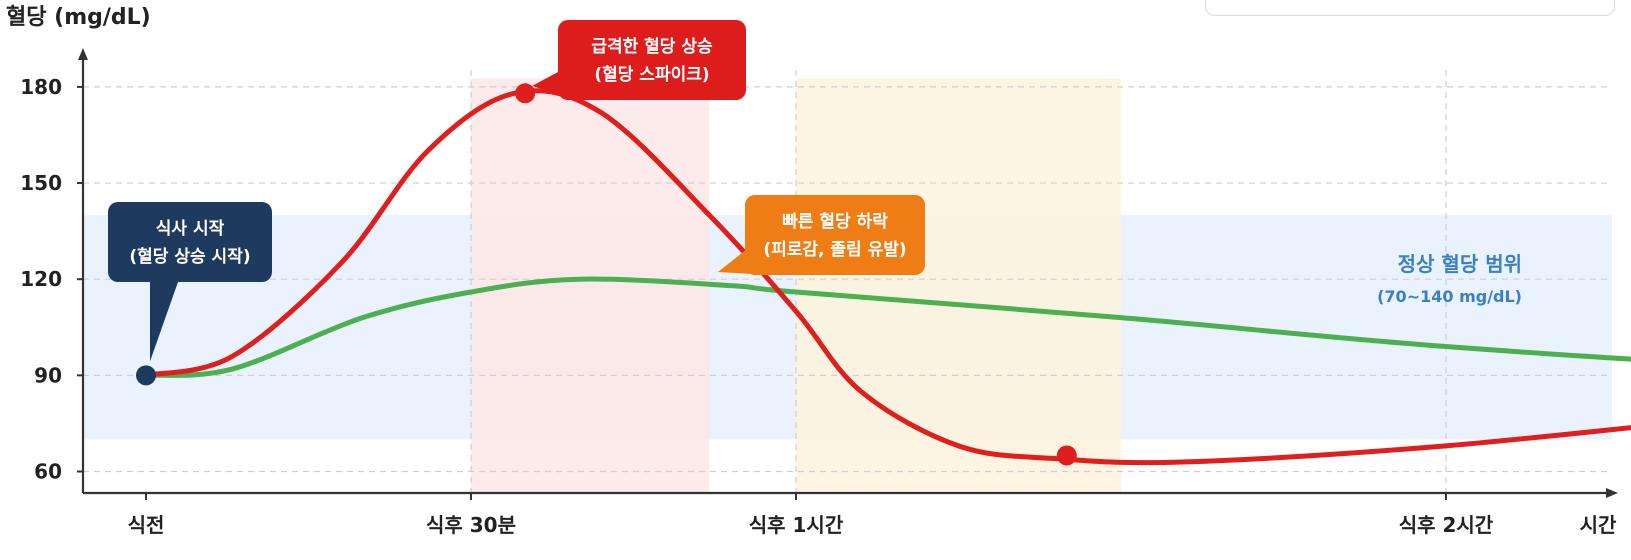 Image resolution: width=1631 pixels, height=560 pixels. What do you see at coordinates (652, 46) in the screenshot?
I see `callout-text: 급격한 혈당 상승` at bounding box center [652, 46].